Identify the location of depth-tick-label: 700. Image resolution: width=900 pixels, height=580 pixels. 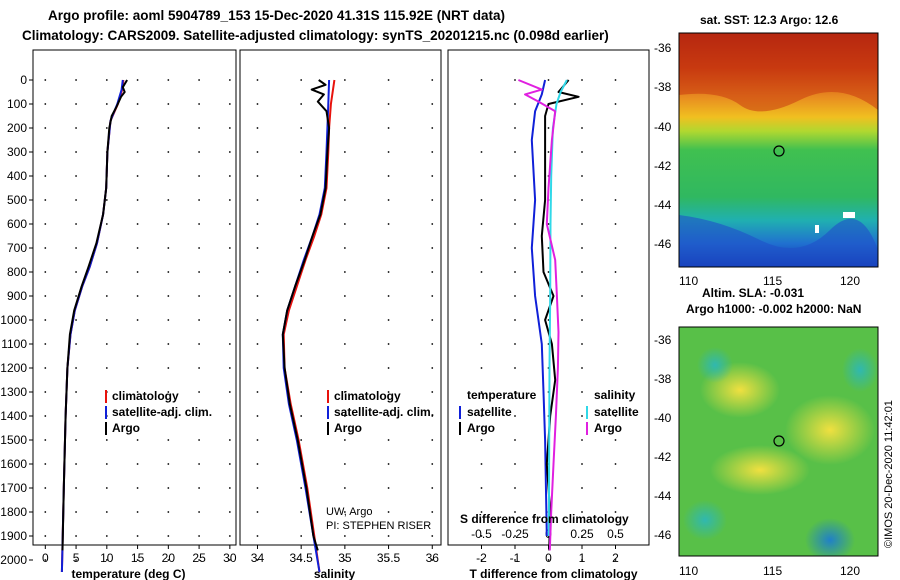
(17, 248).